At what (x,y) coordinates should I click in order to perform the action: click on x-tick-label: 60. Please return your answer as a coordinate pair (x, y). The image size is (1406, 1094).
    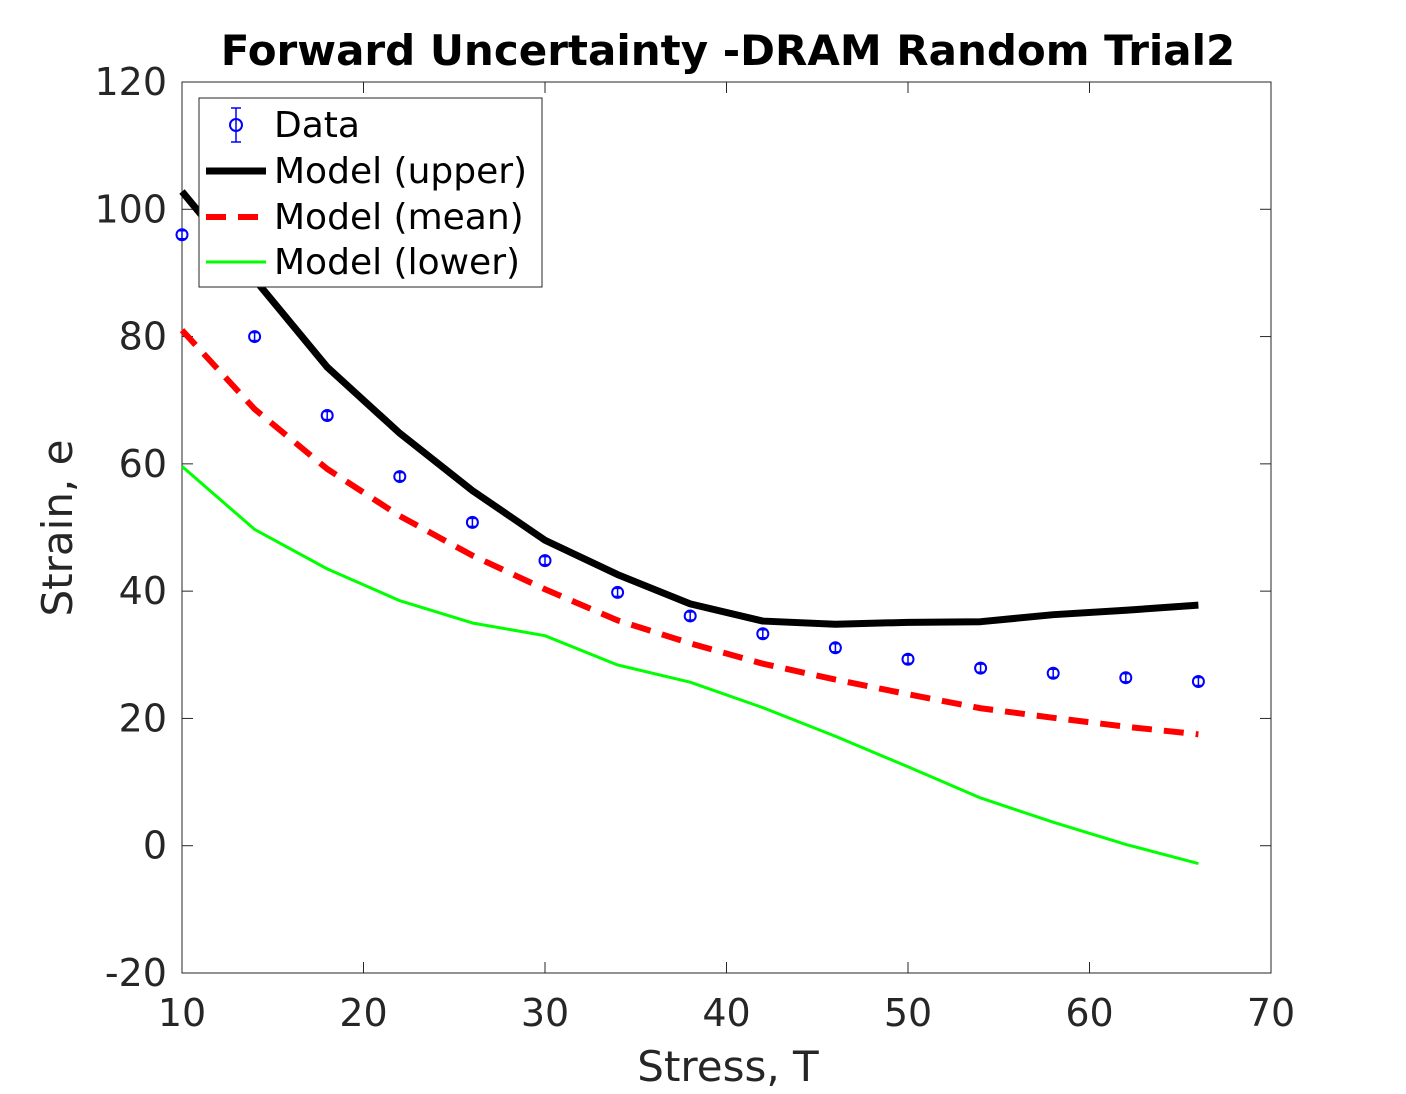
    Looking at the image, I should click on (1089, 1013).